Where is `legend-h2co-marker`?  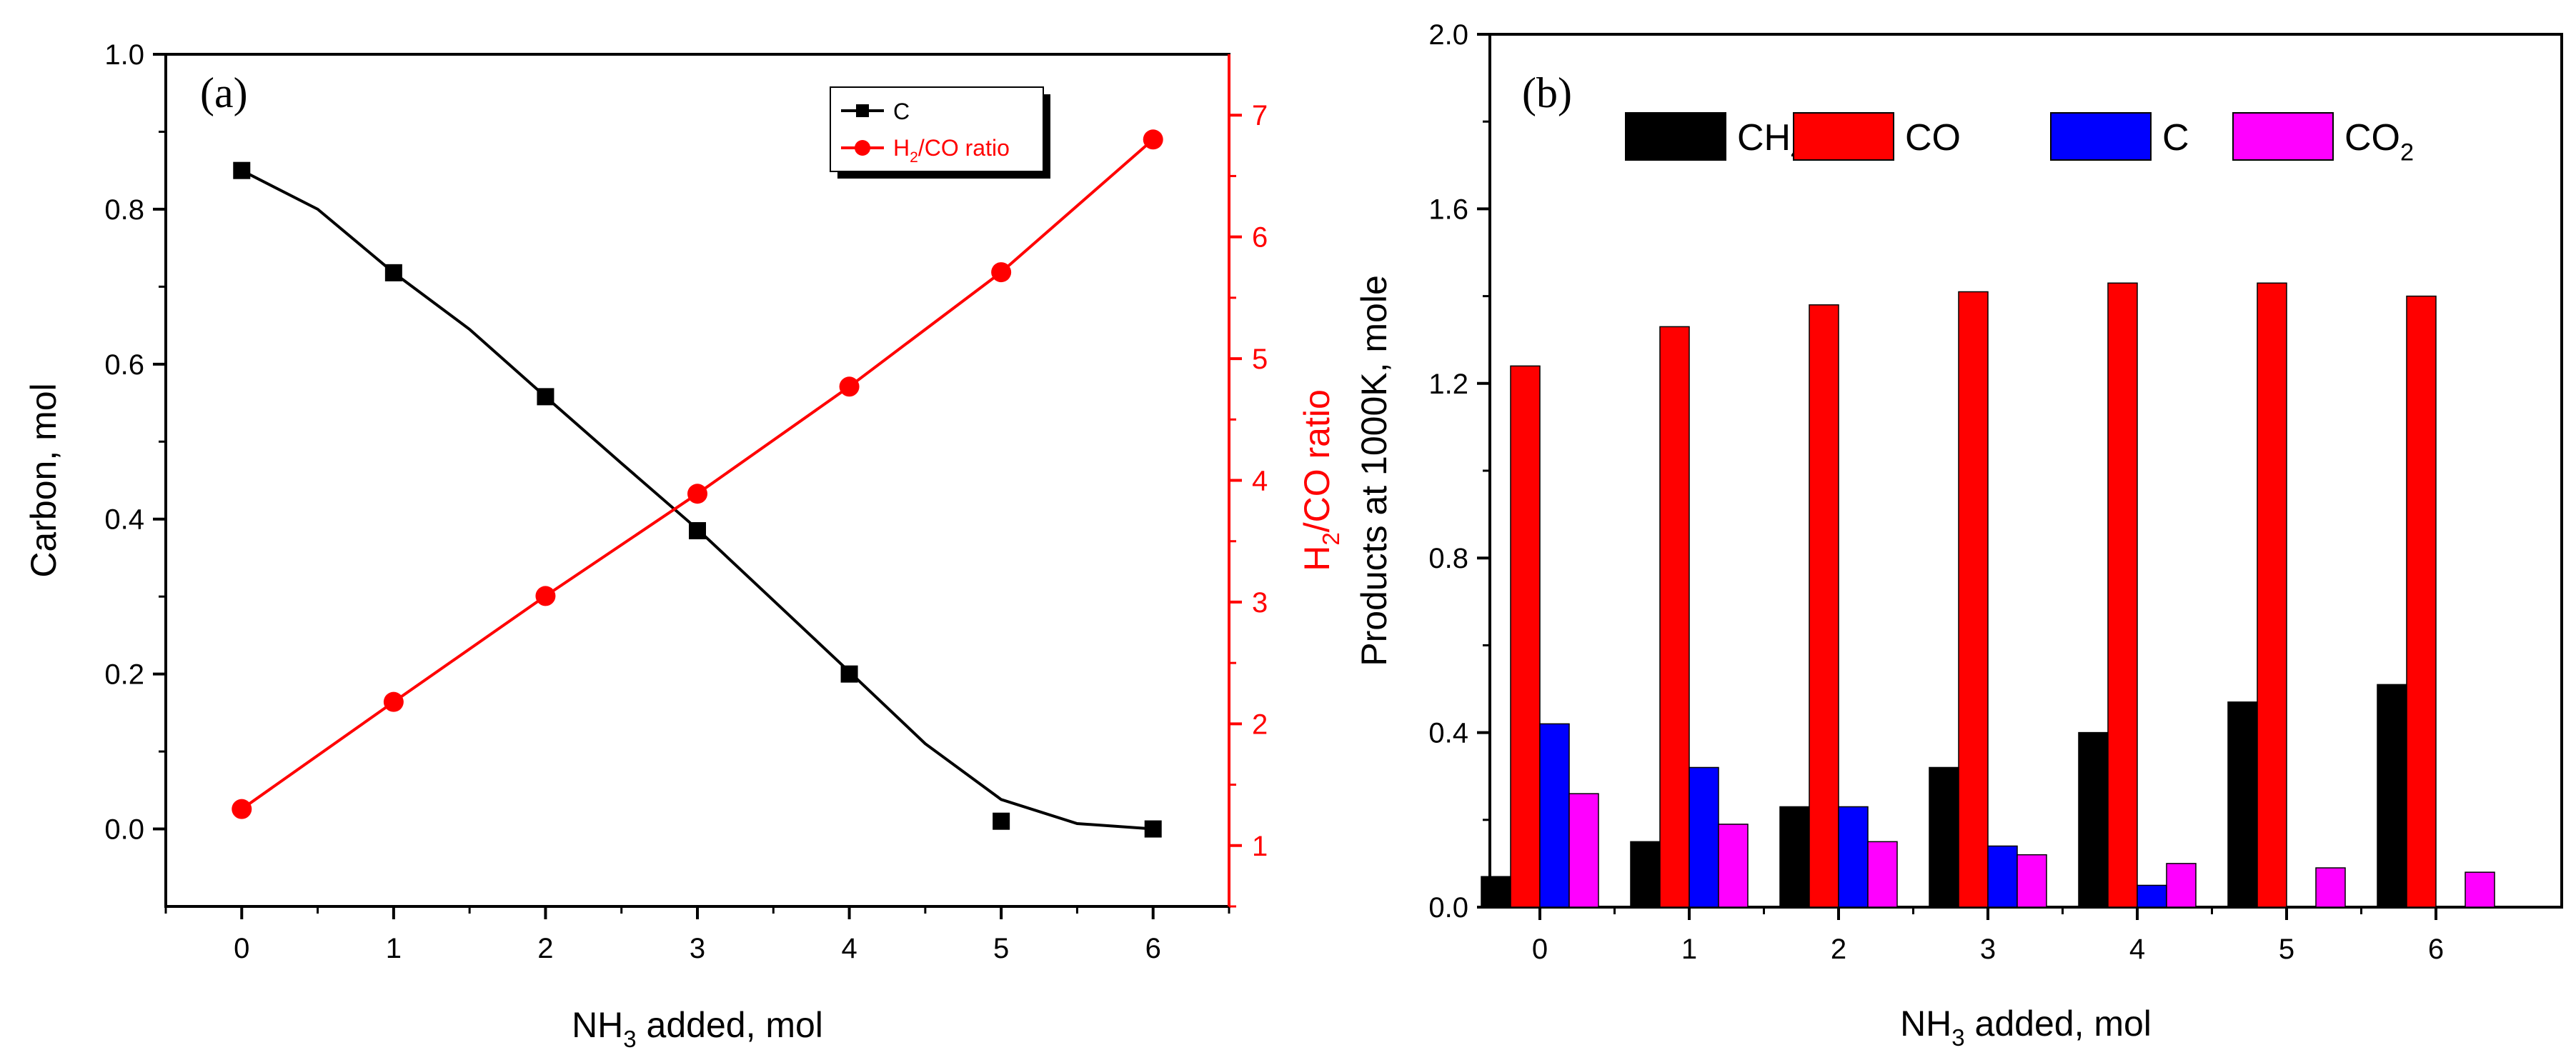
legend-h2co-marker is located at coordinates (862, 148).